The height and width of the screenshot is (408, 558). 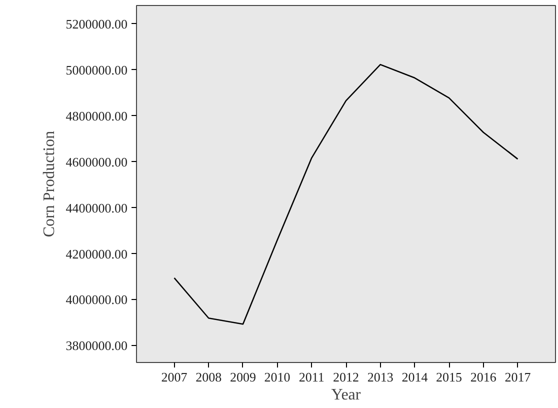 I want to click on x-tick-label: 2017, so click(x=518, y=377).